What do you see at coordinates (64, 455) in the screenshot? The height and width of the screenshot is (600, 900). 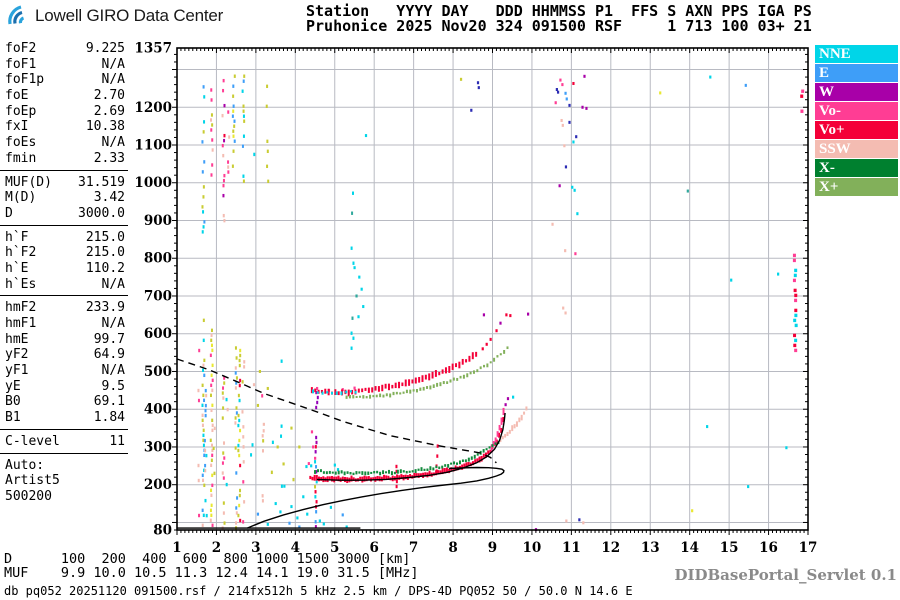 I see `param-divider` at bounding box center [64, 455].